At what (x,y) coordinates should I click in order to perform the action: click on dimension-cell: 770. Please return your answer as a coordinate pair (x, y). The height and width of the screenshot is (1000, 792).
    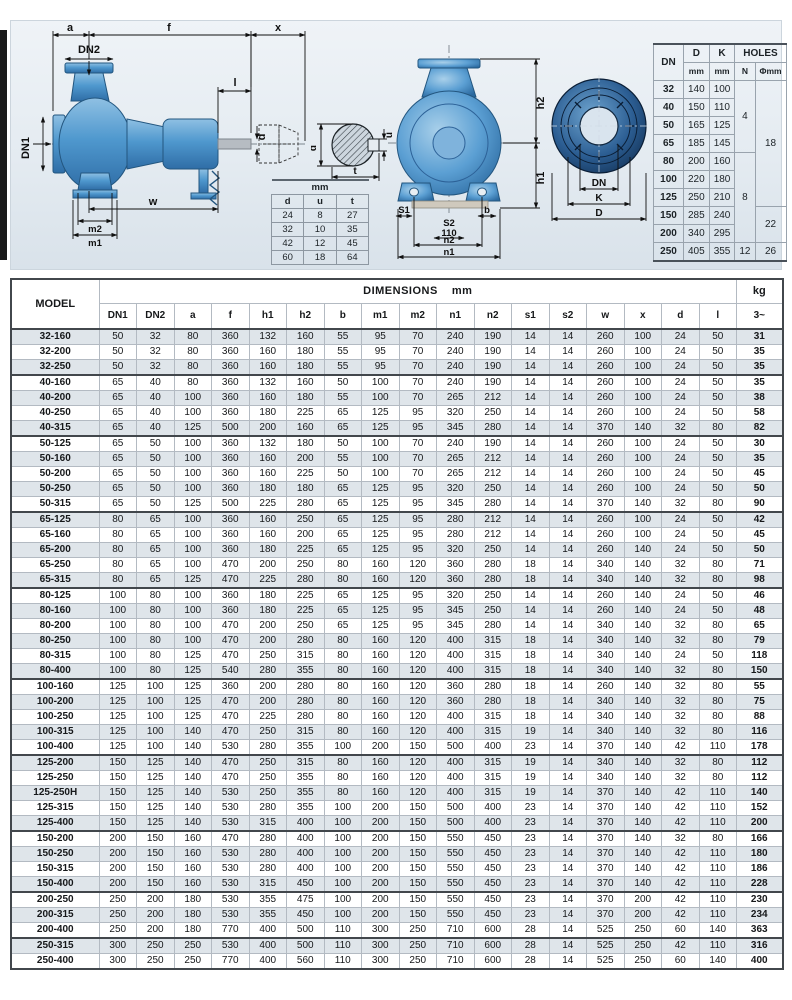
    Looking at the image, I should click on (230, 930).